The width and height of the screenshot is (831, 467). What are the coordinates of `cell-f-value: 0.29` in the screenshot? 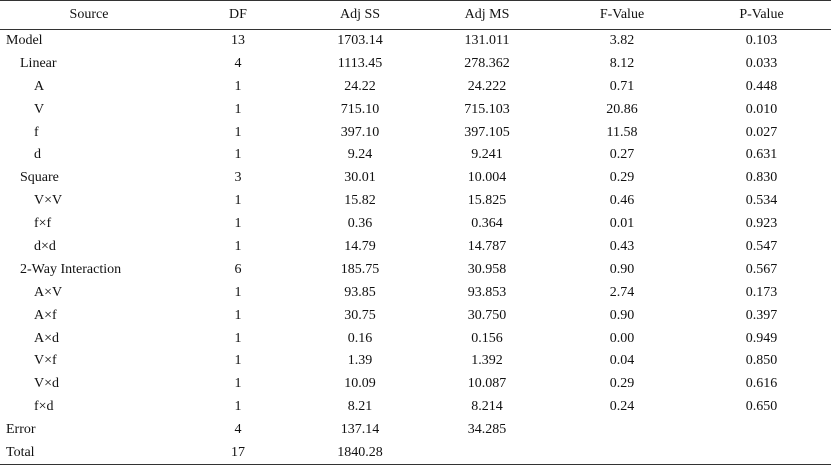 It's located at (622, 178).